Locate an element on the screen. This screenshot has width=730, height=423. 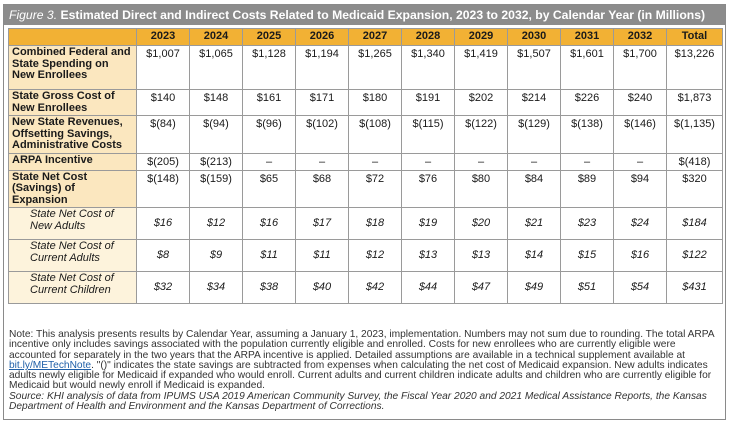
value-cell: $148 is located at coordinates (216, 102).